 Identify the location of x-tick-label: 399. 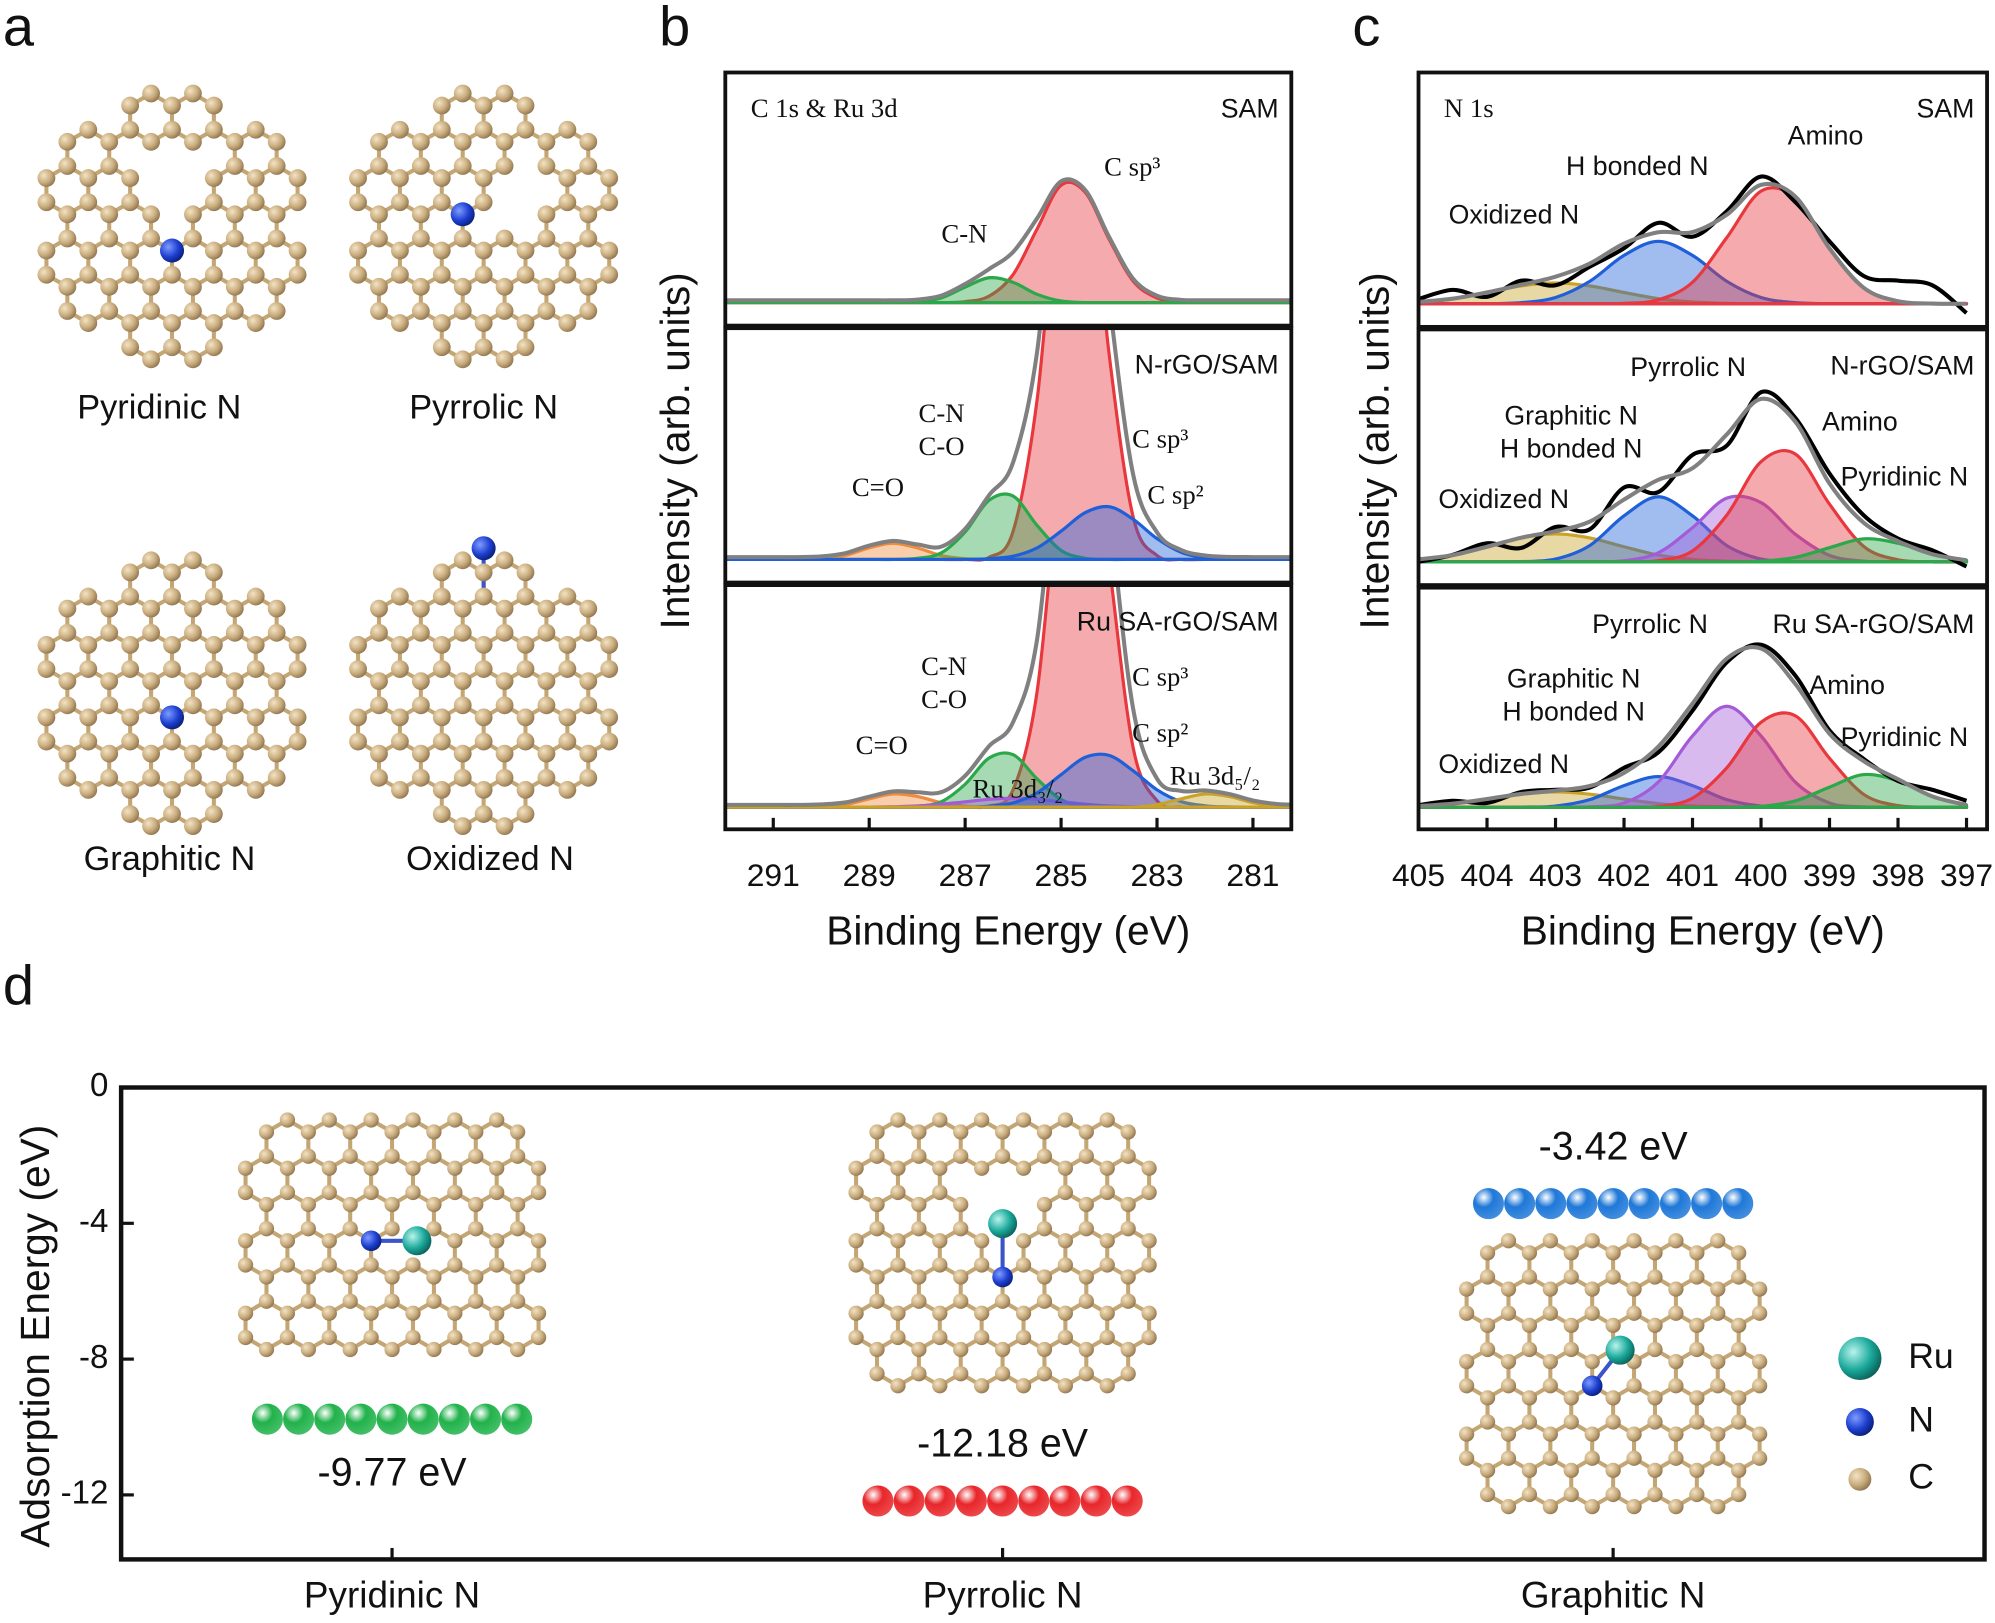
(1829, 875).